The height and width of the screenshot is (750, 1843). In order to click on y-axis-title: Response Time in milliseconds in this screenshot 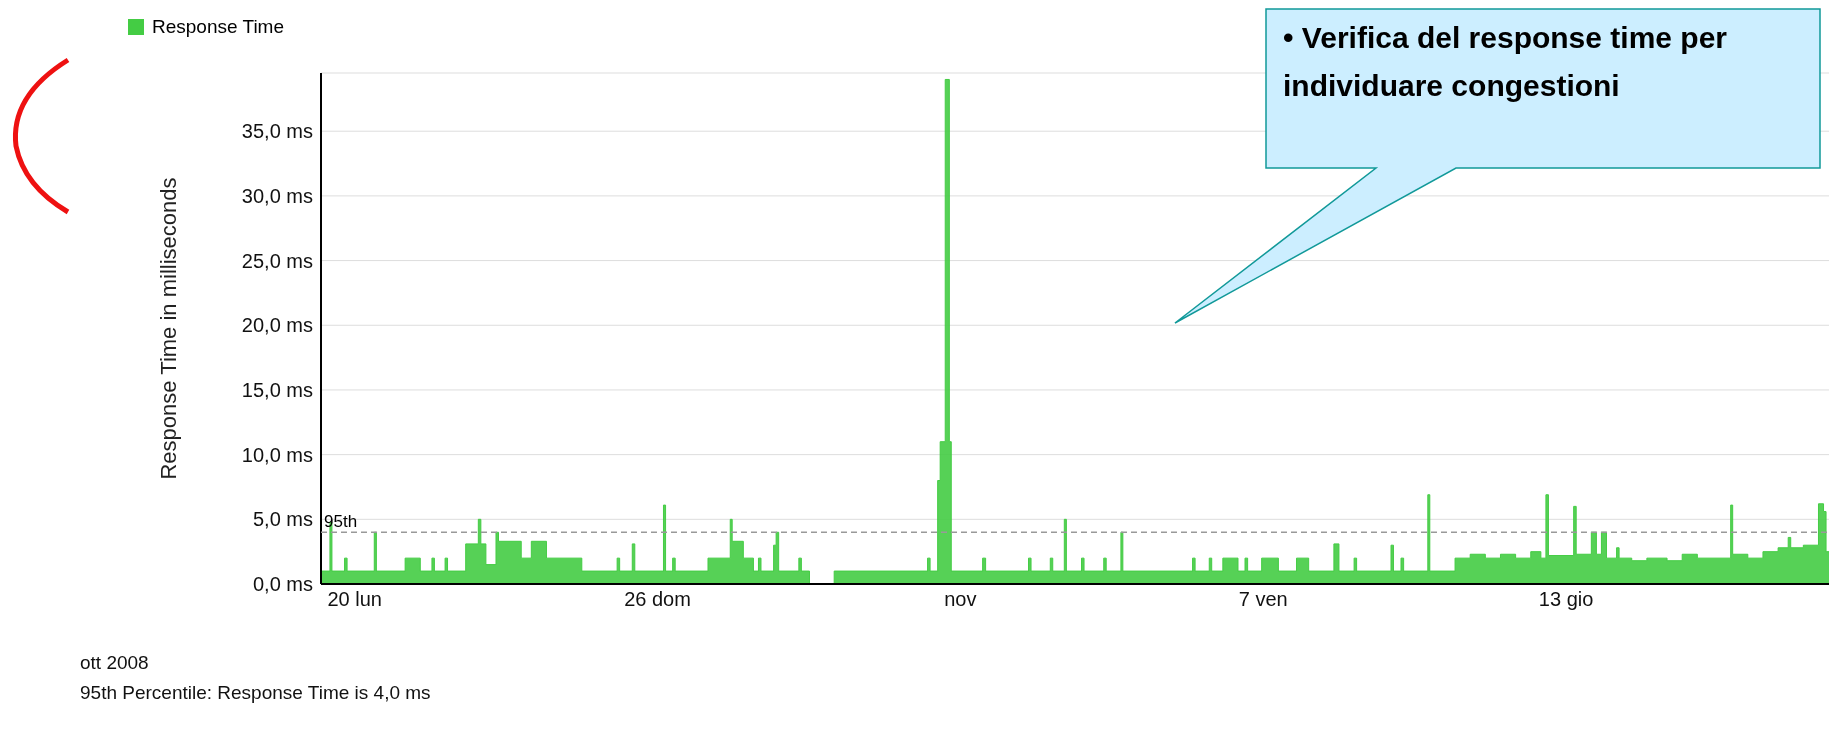, I will do `click(168, 328)`.